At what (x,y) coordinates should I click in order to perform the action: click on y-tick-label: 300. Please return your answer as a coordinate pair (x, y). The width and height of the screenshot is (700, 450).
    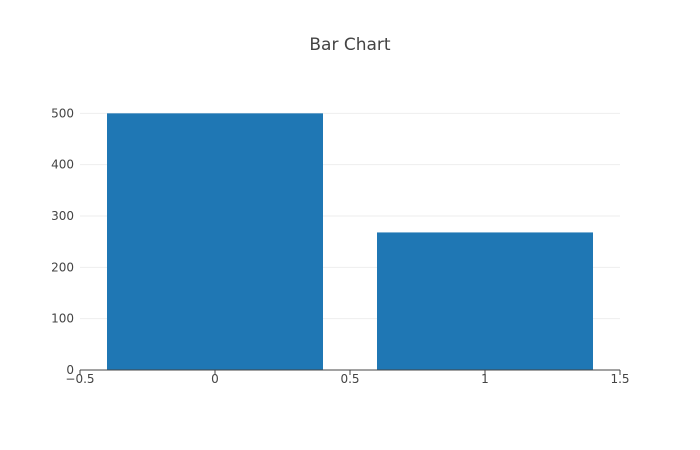
    Looking at the image, I should click on (62, 216).